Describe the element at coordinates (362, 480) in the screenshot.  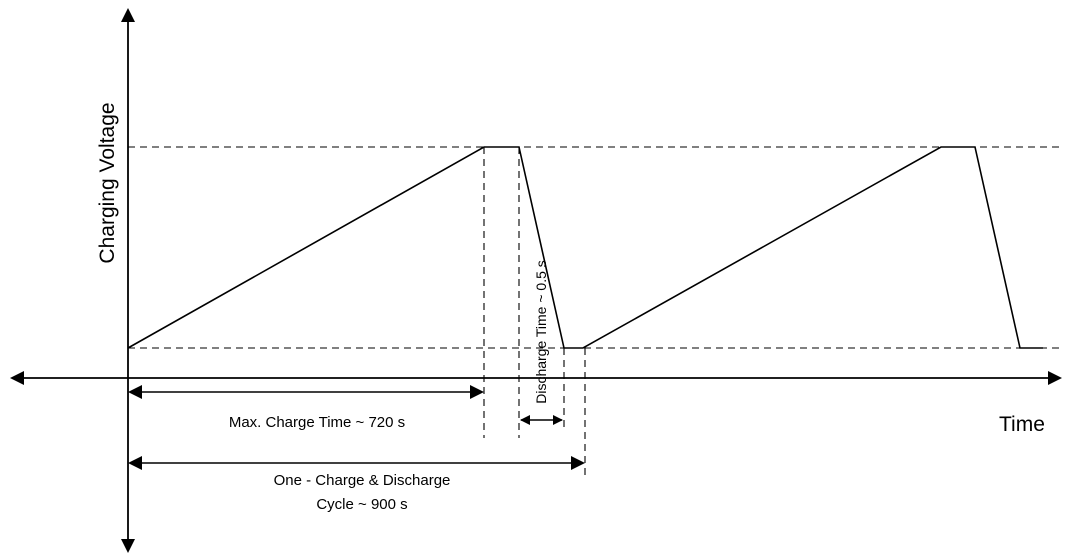
I see `cycle-label-line1: One - Charge & Discharge` at that location.